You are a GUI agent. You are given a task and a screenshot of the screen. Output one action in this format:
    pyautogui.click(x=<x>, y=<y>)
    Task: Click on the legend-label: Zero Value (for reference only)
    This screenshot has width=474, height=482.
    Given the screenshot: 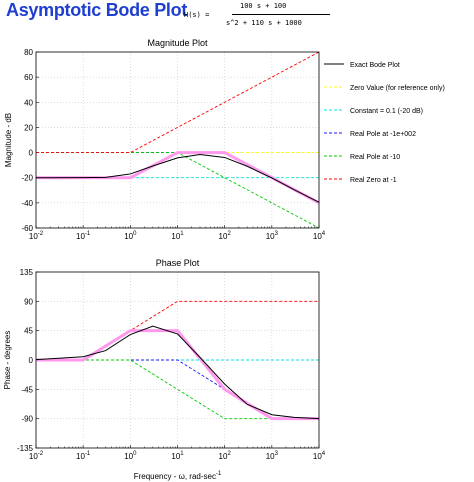 What is the action you would take?
    pyautogui.click(x=397, y=88)
    